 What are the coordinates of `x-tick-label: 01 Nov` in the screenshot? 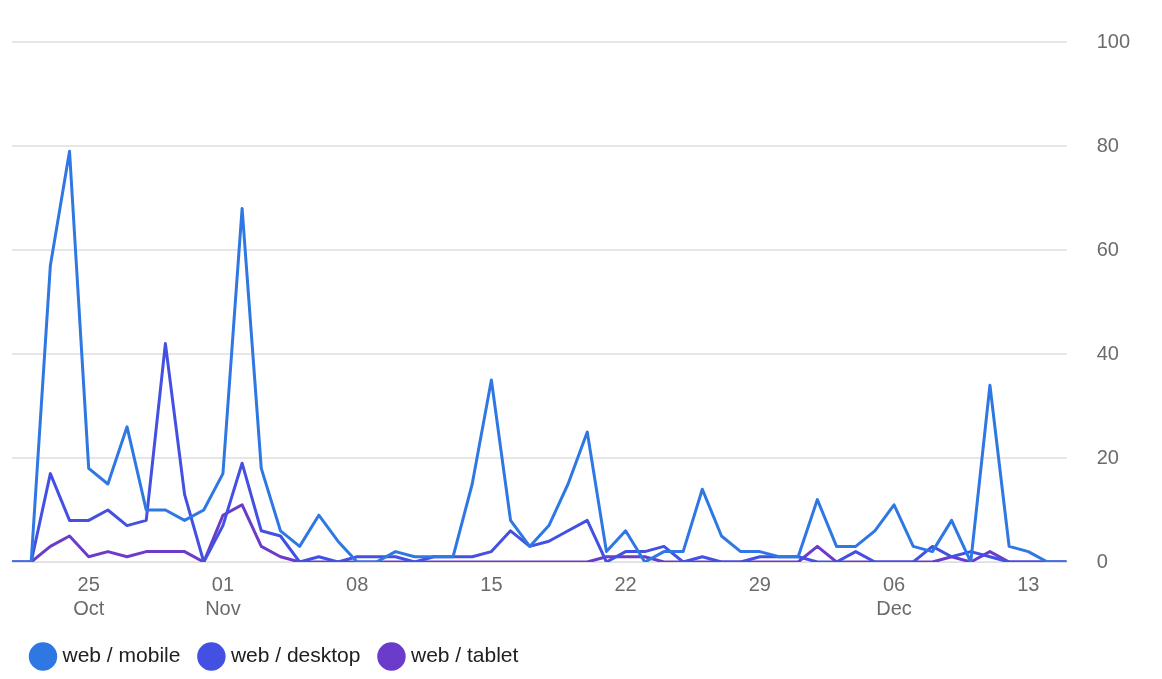 It's located at (223, 595).